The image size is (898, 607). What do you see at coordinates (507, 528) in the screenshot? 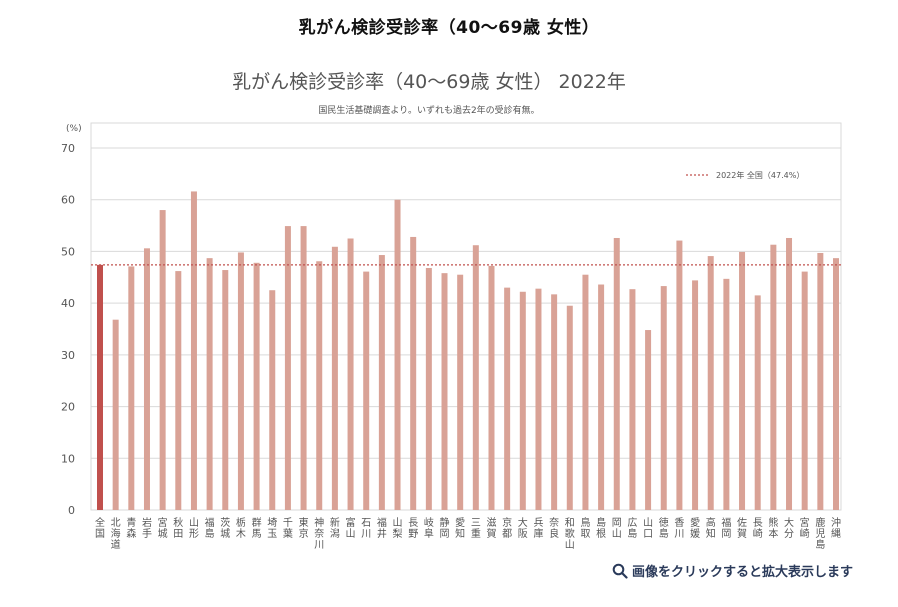
I see `x-tick-label: 京都` at bounding box center [507, 528].